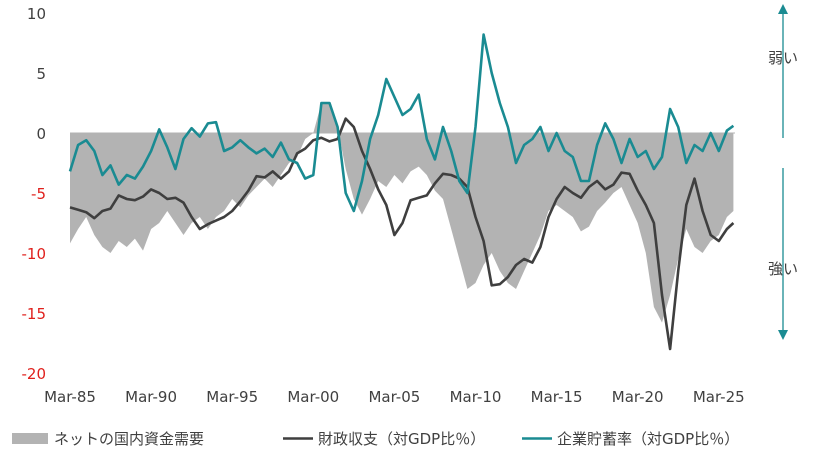 The height and width of the screenshot is (463, 813). Describe the element at coordinates (36, 14) in the screenshot. I see `y-tick-label: 10` at that location.